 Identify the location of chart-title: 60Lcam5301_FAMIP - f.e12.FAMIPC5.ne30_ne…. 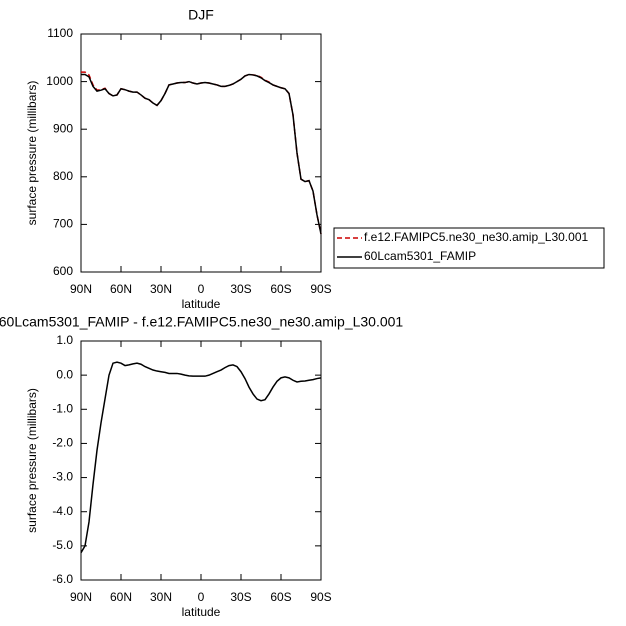
(201, 322).